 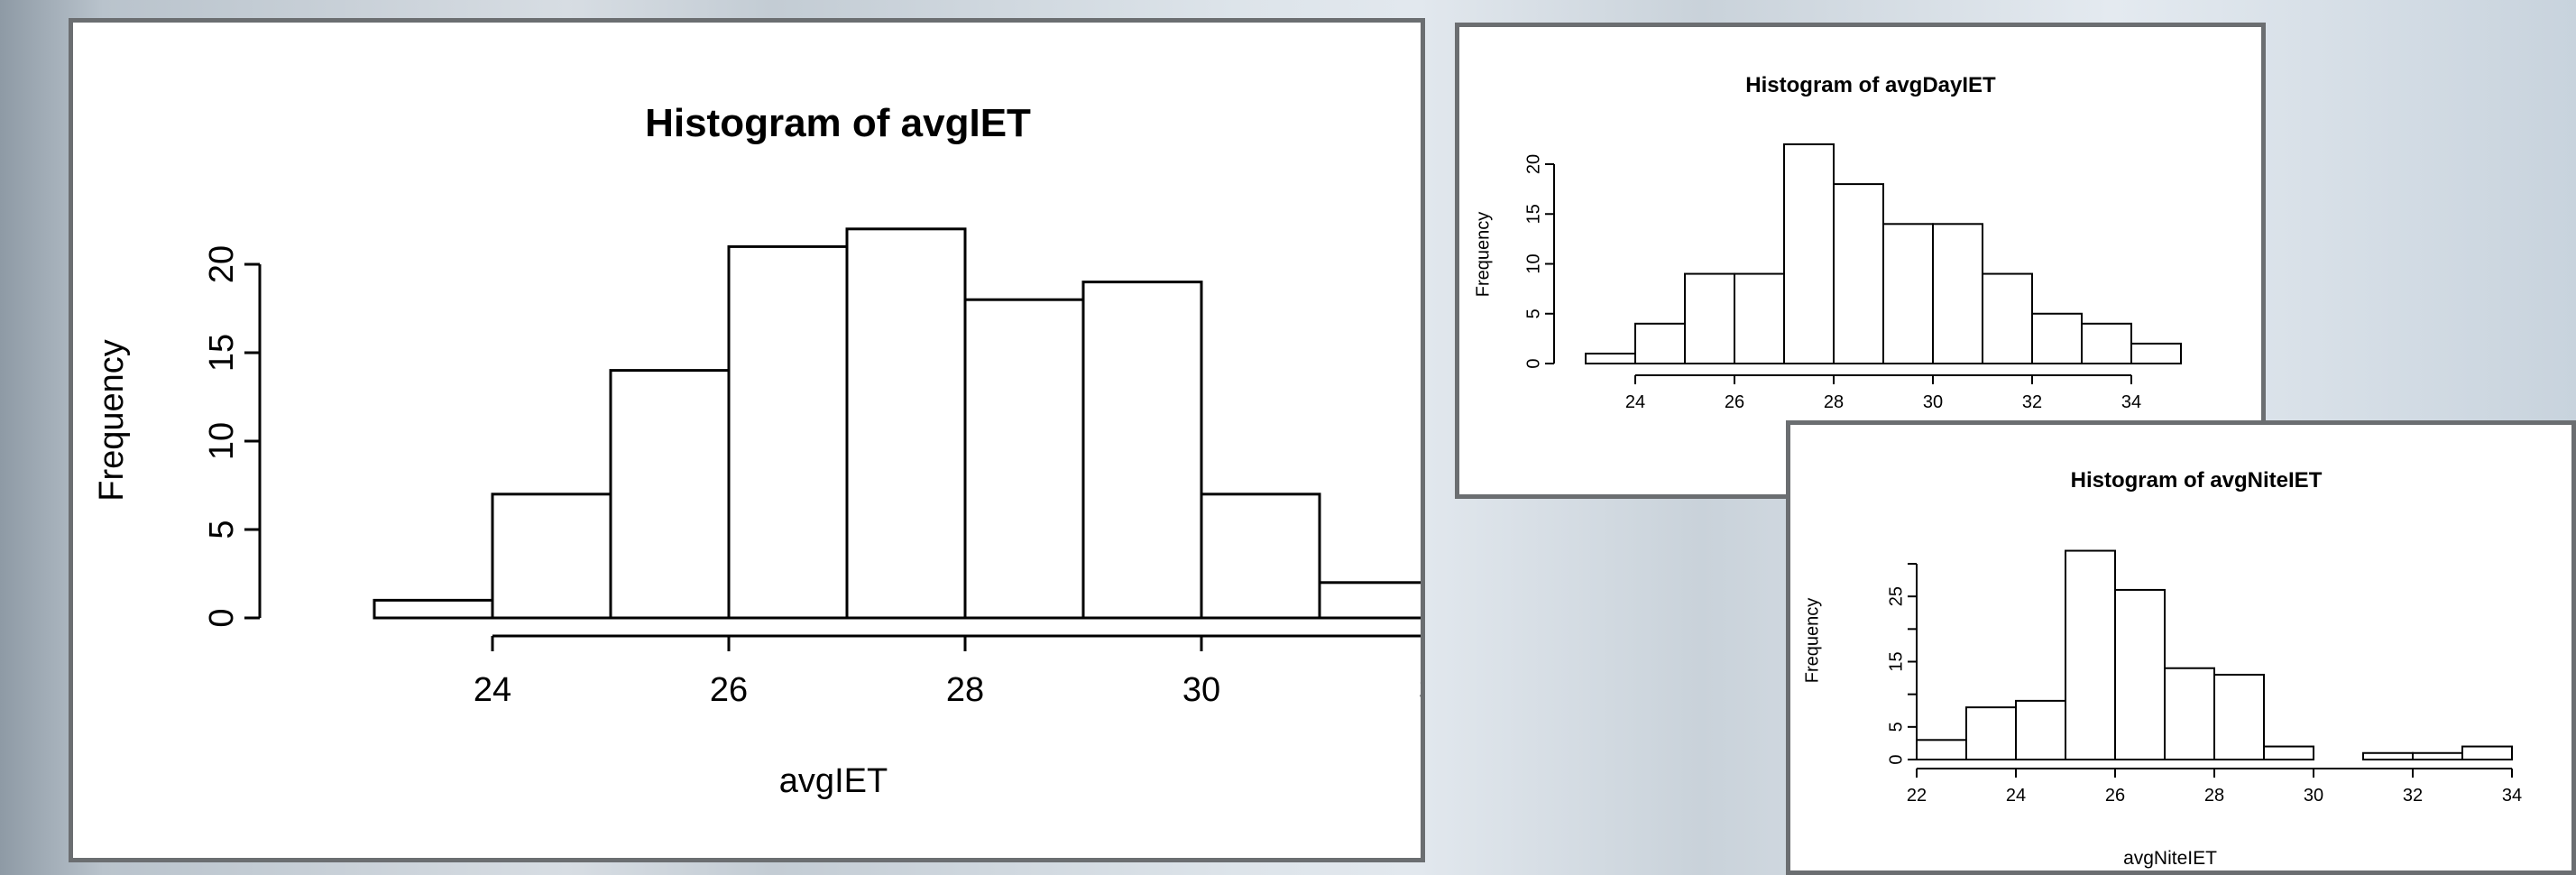 I want to click on x-axis-label: avgNiteIET, so click(x=2170, y=858).